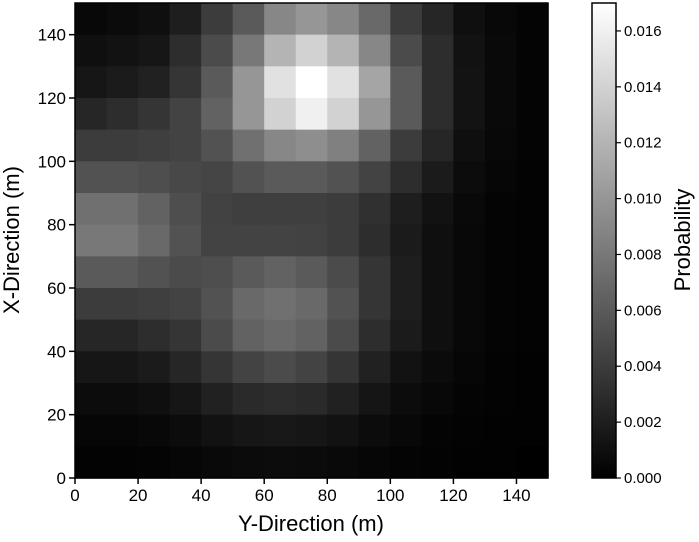  Describe the element at coordinates (453, 495) in the screenshot. I see `x-tick-label: 120` at that location.